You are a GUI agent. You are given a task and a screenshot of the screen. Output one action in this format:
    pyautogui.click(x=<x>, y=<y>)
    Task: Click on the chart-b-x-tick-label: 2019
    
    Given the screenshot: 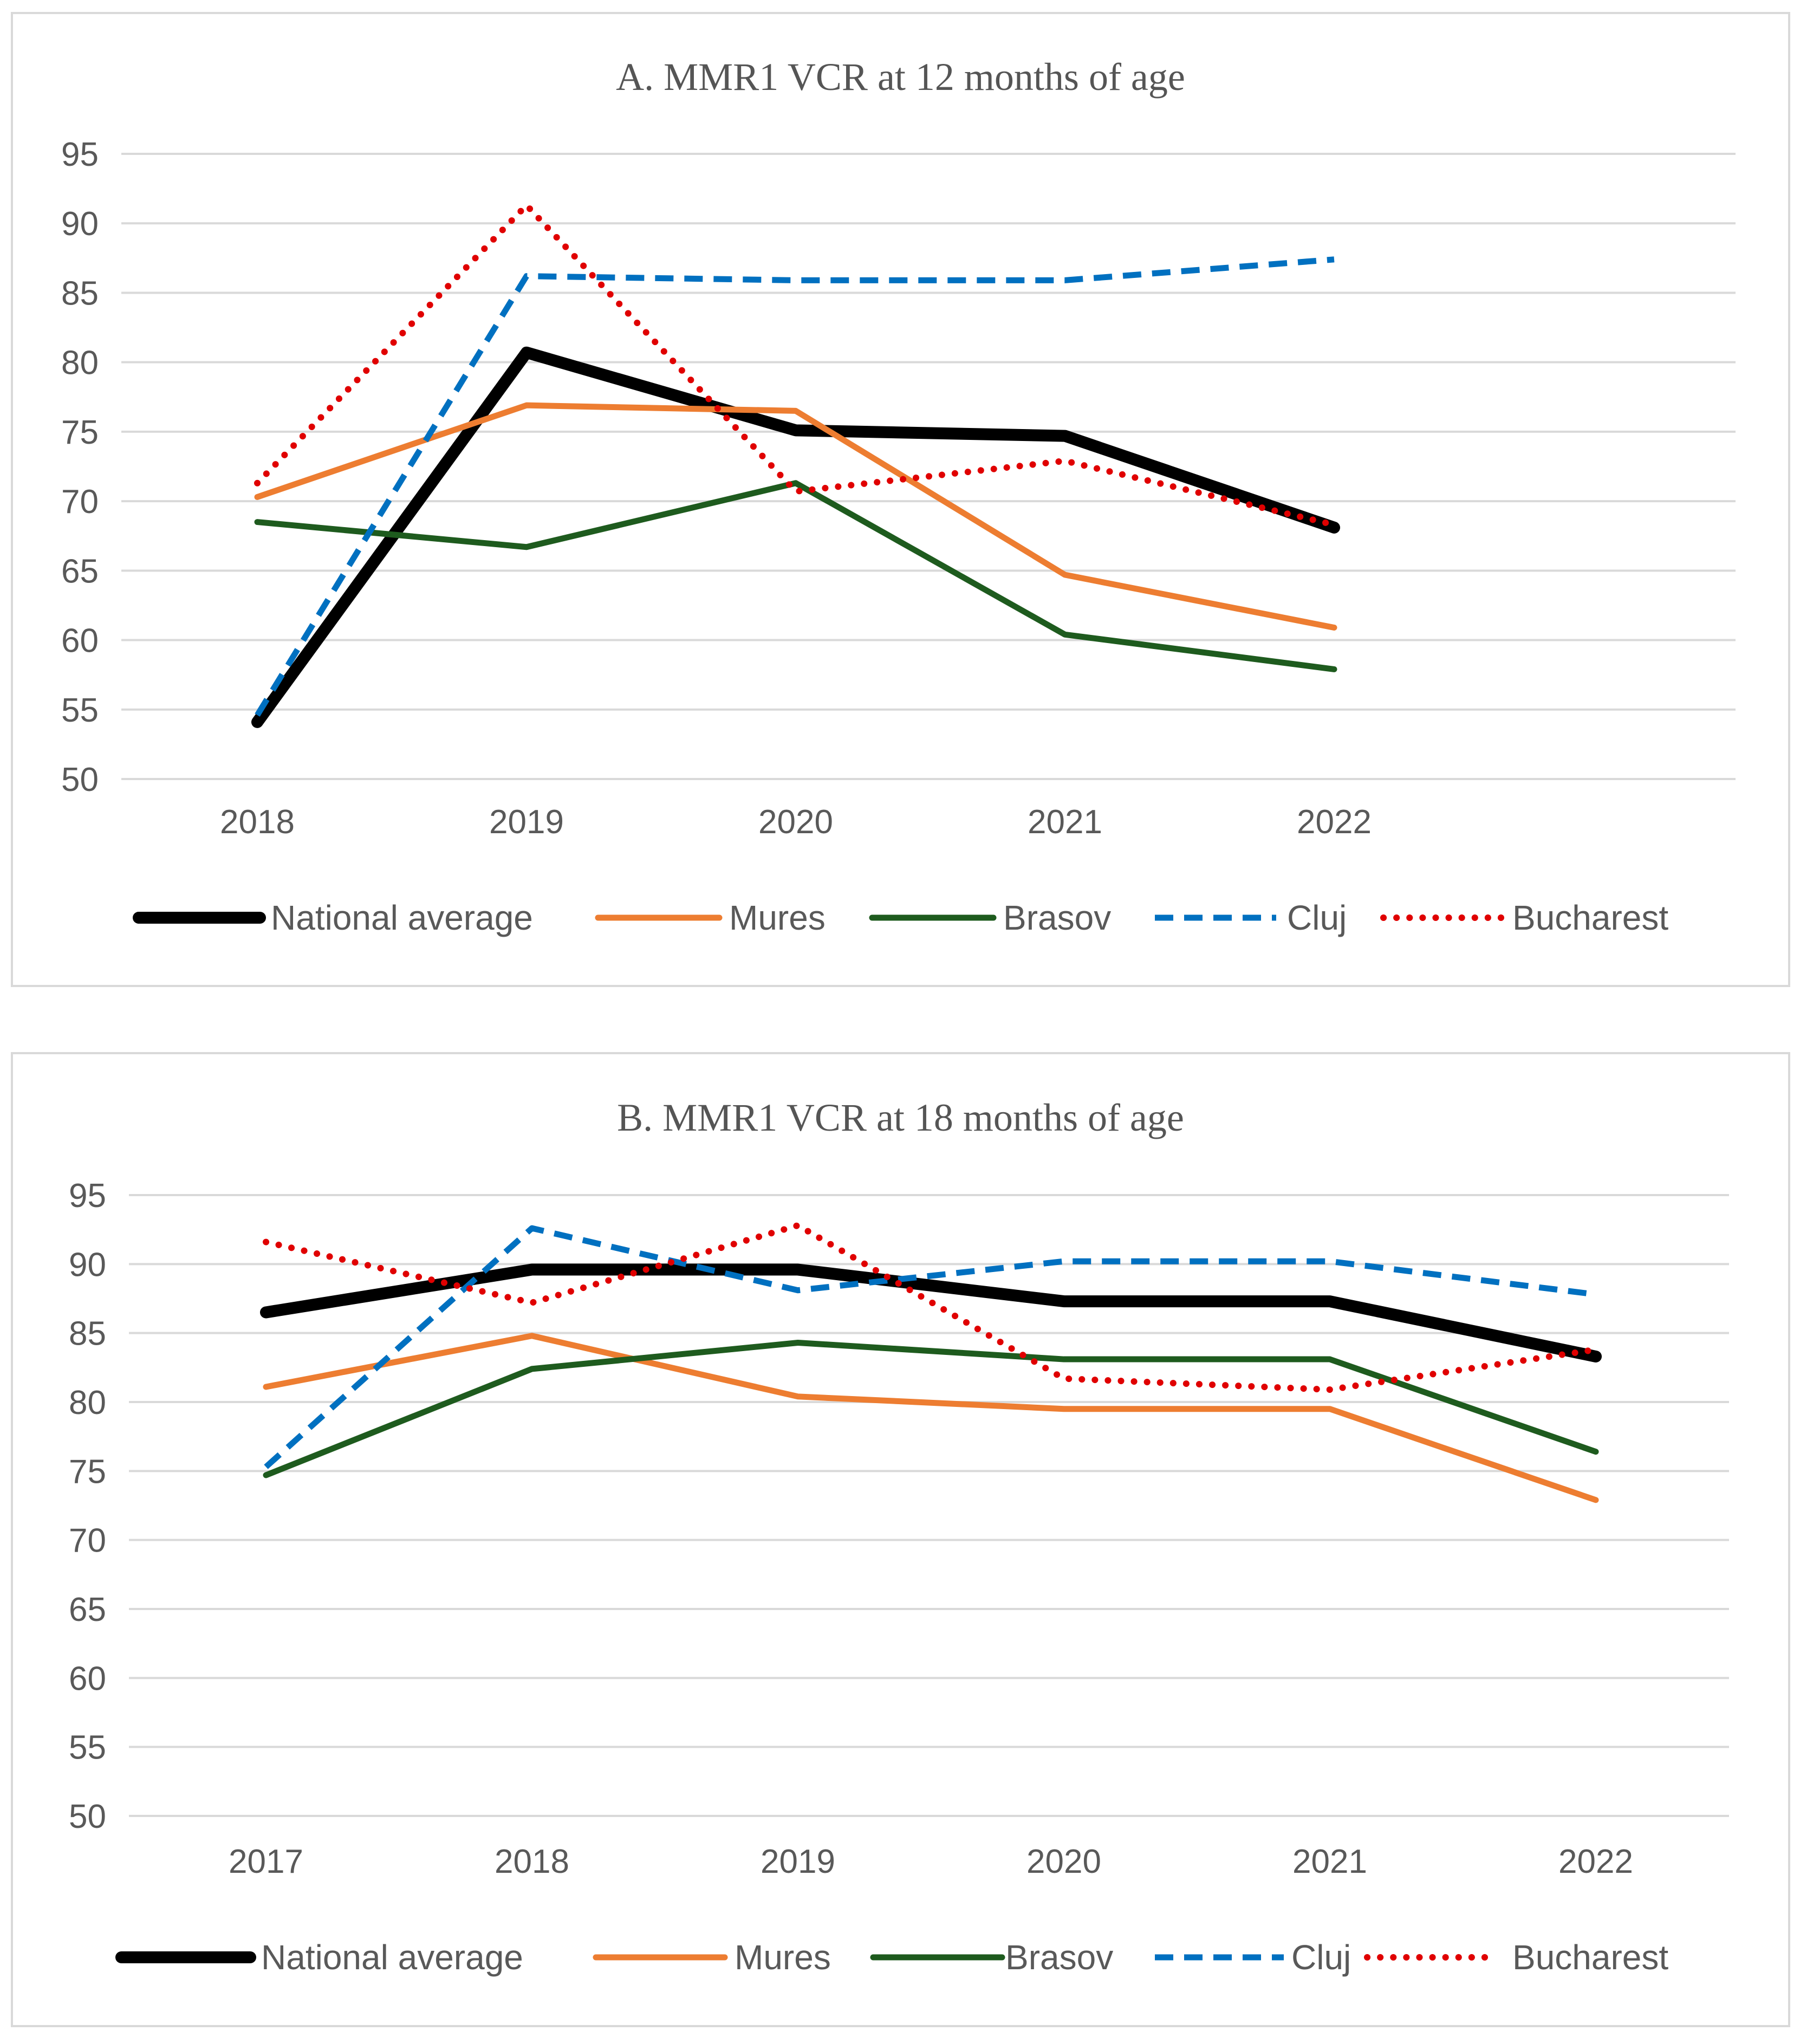 What is the action you would take?
    pyautogui.click(x=798, y=1861)
    